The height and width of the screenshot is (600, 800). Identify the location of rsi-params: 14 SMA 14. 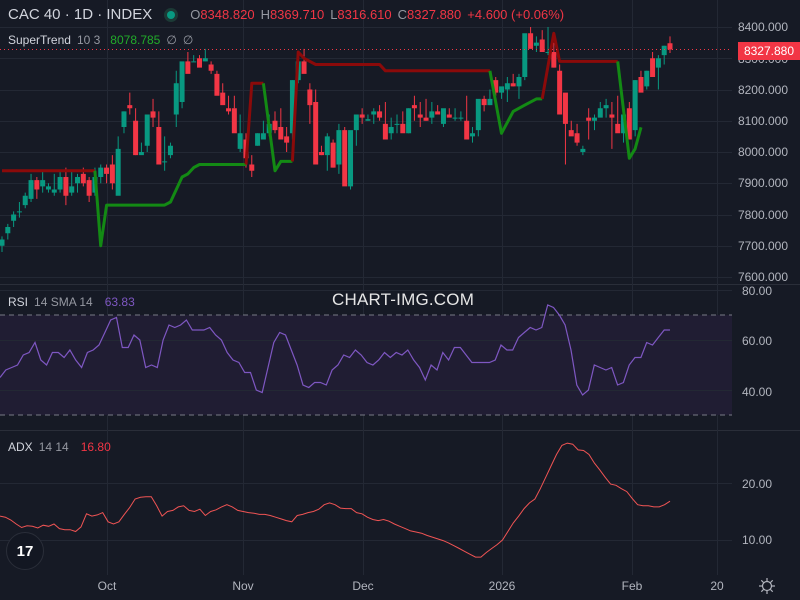
(63, 302).